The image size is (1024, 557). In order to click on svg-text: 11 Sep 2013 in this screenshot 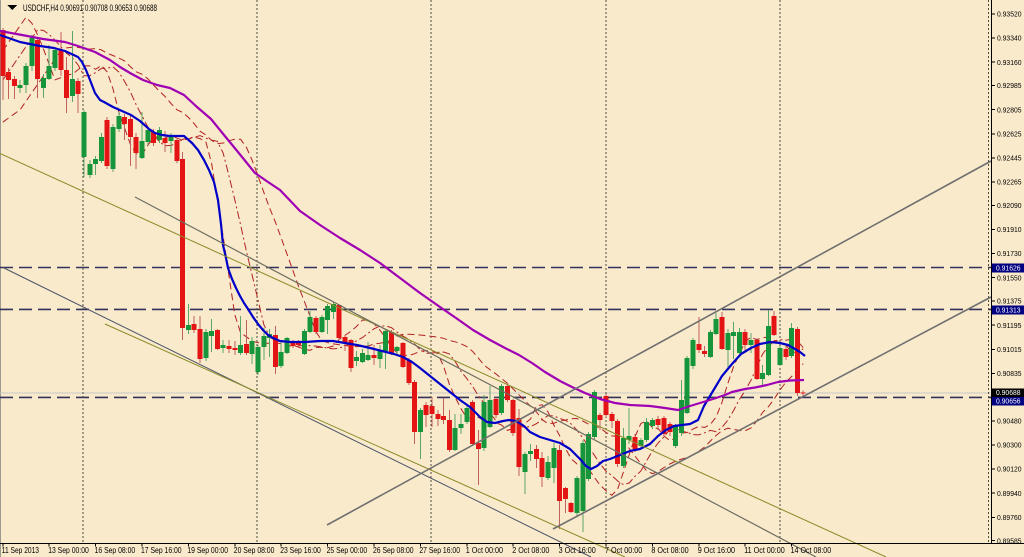, I will do `click(20, 550)`.